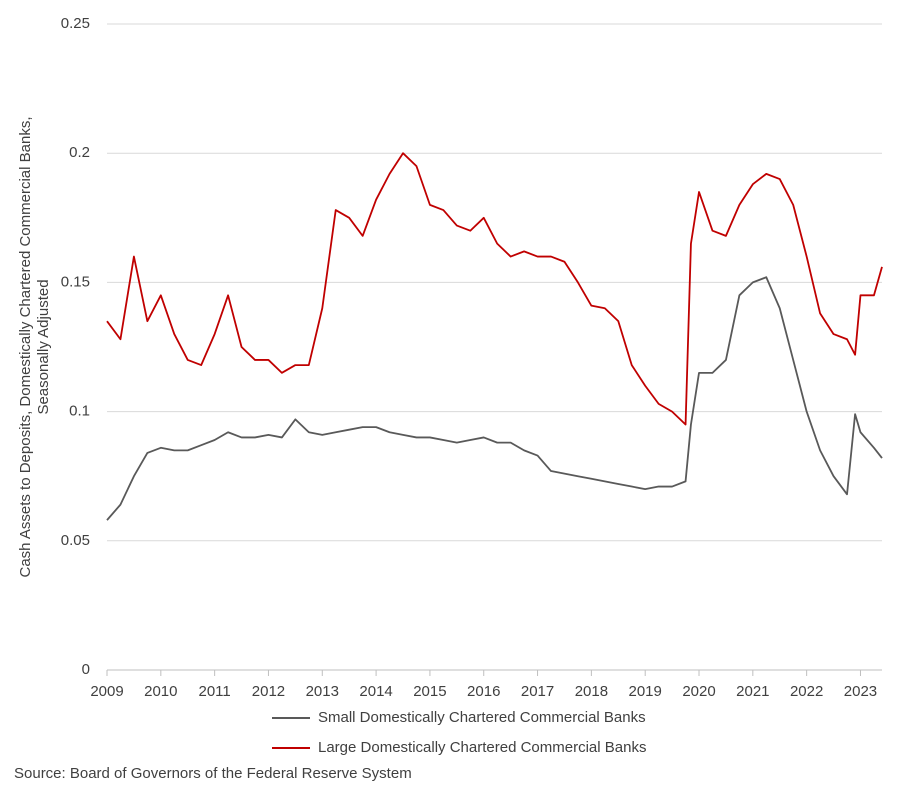 The width and height of the screenshot is (918, 790). What do you see at coordinates (75, 540) in the screenshot?
I see `y-tick-label: 0.05` at bounding box center [75, 540].